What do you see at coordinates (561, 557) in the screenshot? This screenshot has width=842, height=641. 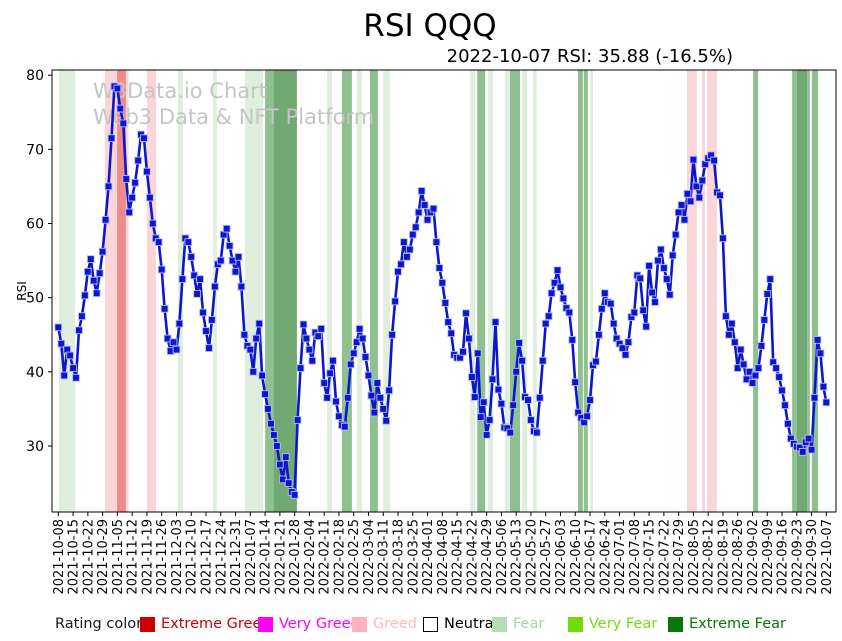 I see `x-tick-label: 2022-06-03` at bounding box center [561, 557].